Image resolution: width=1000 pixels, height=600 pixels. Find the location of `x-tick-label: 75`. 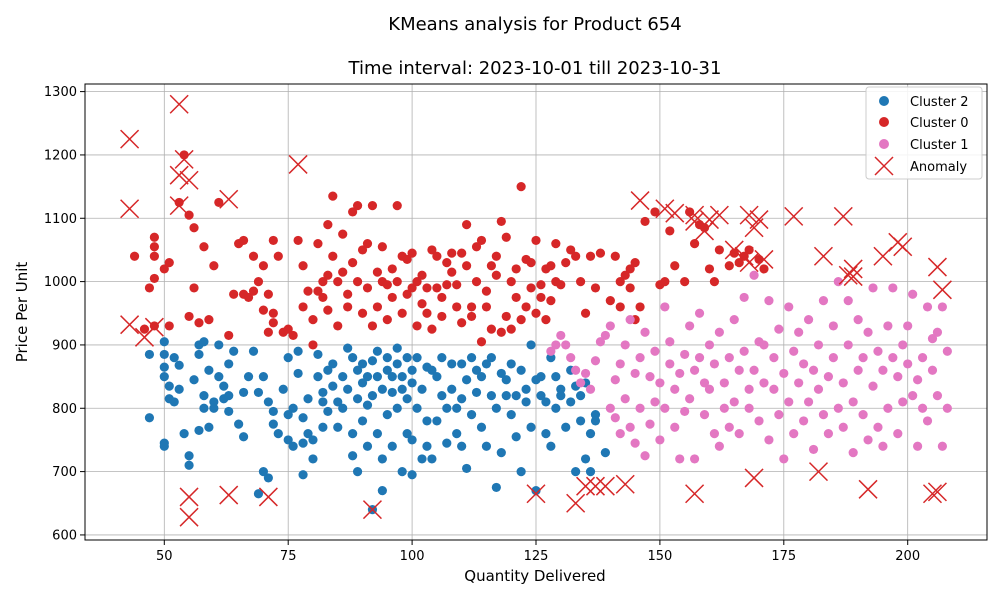

x-tick-label: 75 is located at coordinates (288, 556).